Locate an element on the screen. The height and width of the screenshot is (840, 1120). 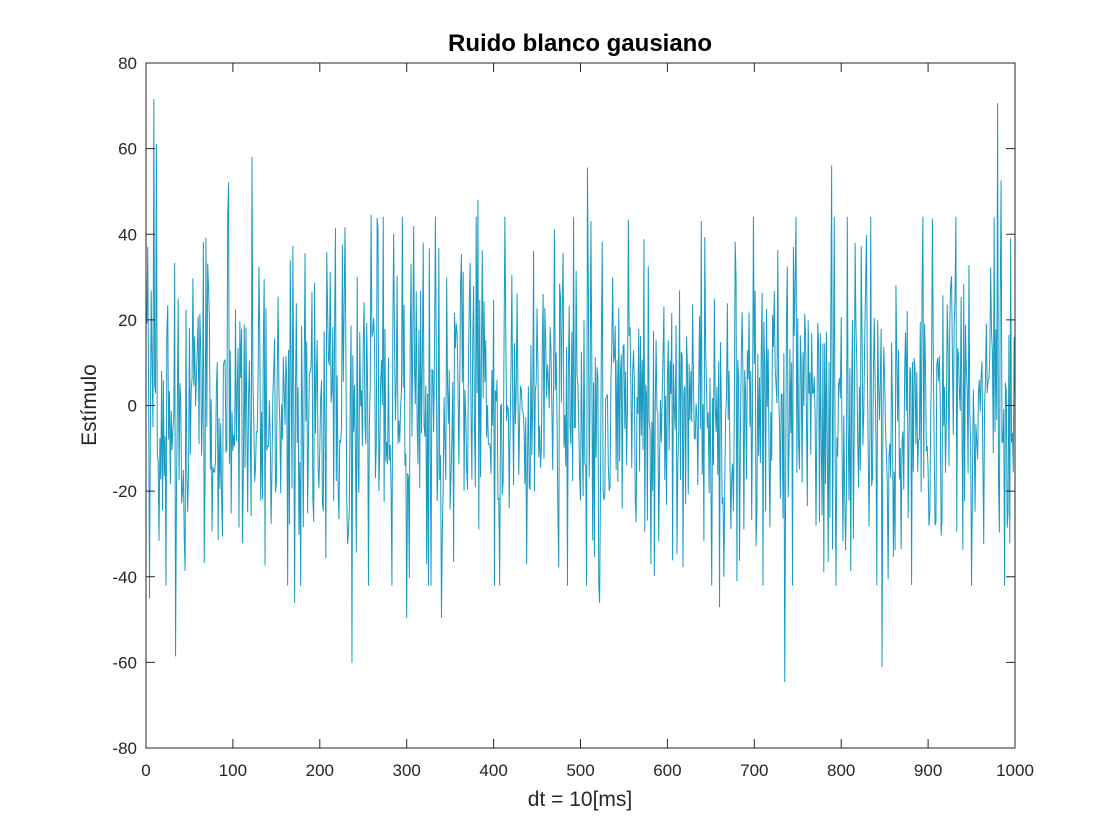
y-tick-label: -40 is located at coordinates (124, 577).